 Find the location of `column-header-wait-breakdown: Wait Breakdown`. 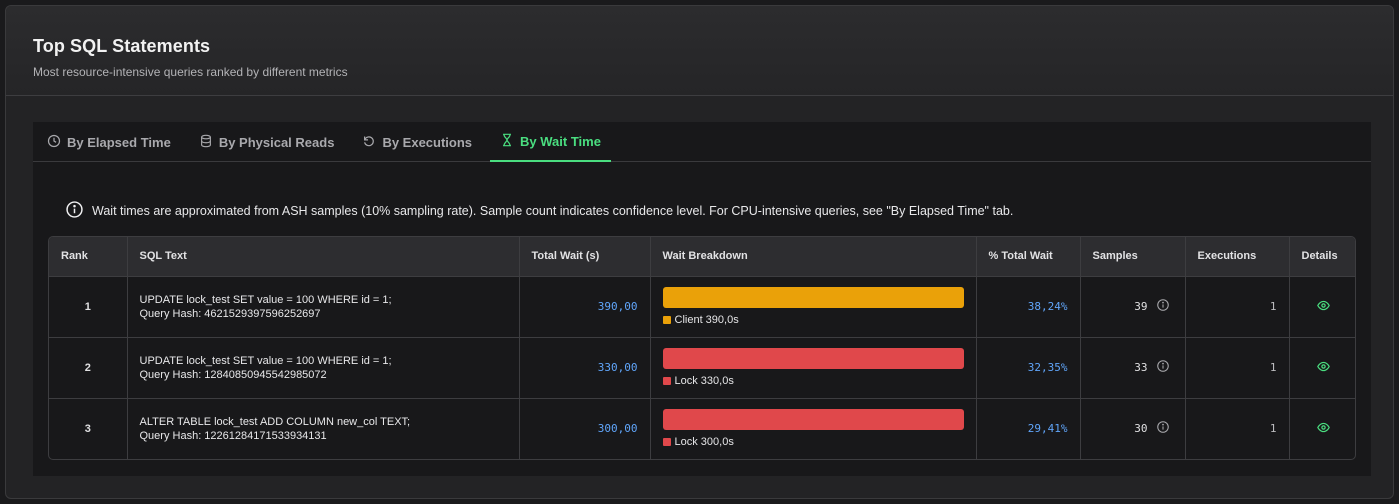

column-header-wait-breakdown: Wait Breakdown is located at coordinates (813, 256).